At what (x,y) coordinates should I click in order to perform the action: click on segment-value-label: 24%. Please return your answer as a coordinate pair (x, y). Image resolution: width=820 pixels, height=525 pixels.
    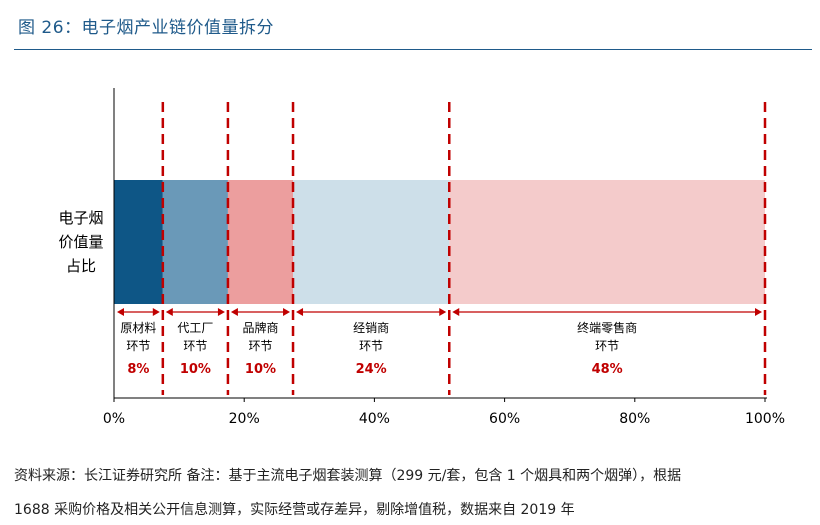
    Looking at the image, I should click on (371, 369).